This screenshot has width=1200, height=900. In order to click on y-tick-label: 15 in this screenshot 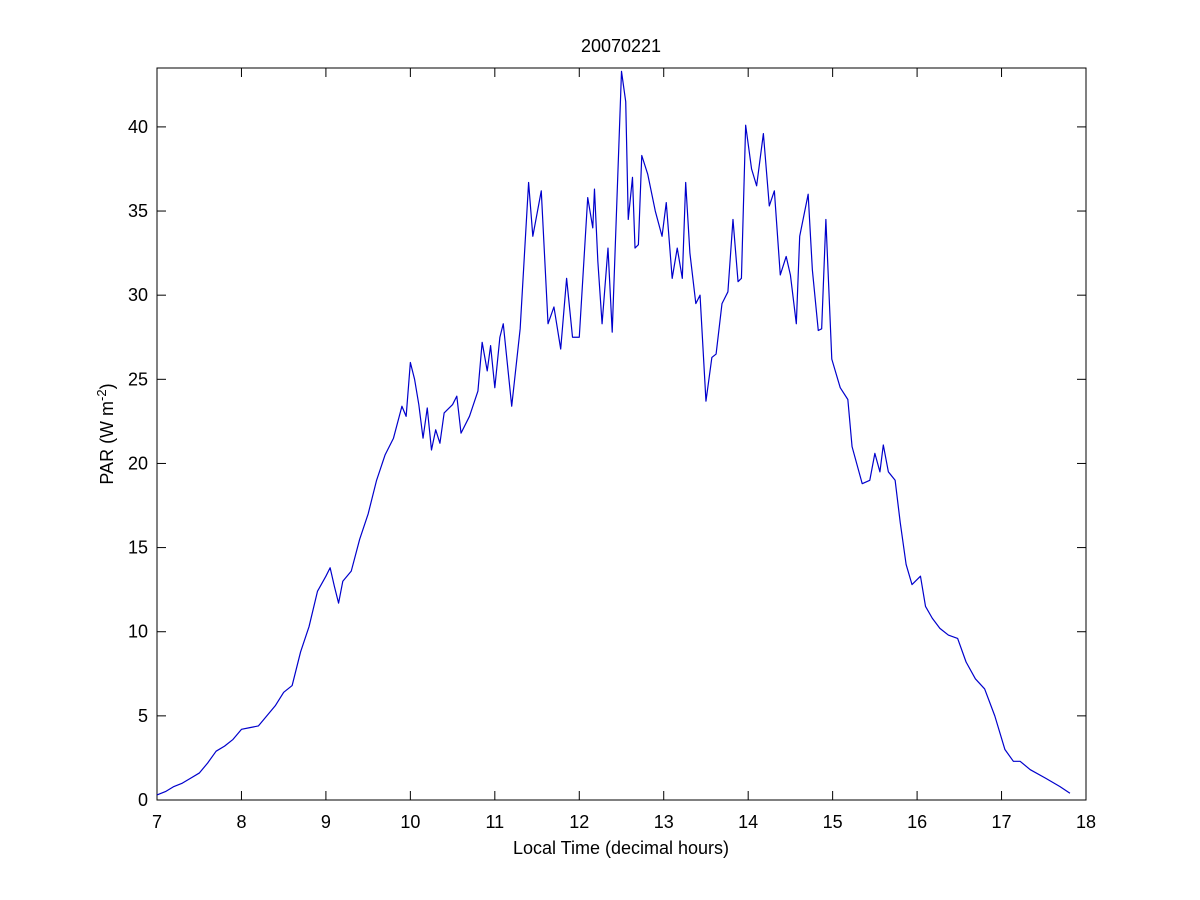, I will do `click(138, 548)`.